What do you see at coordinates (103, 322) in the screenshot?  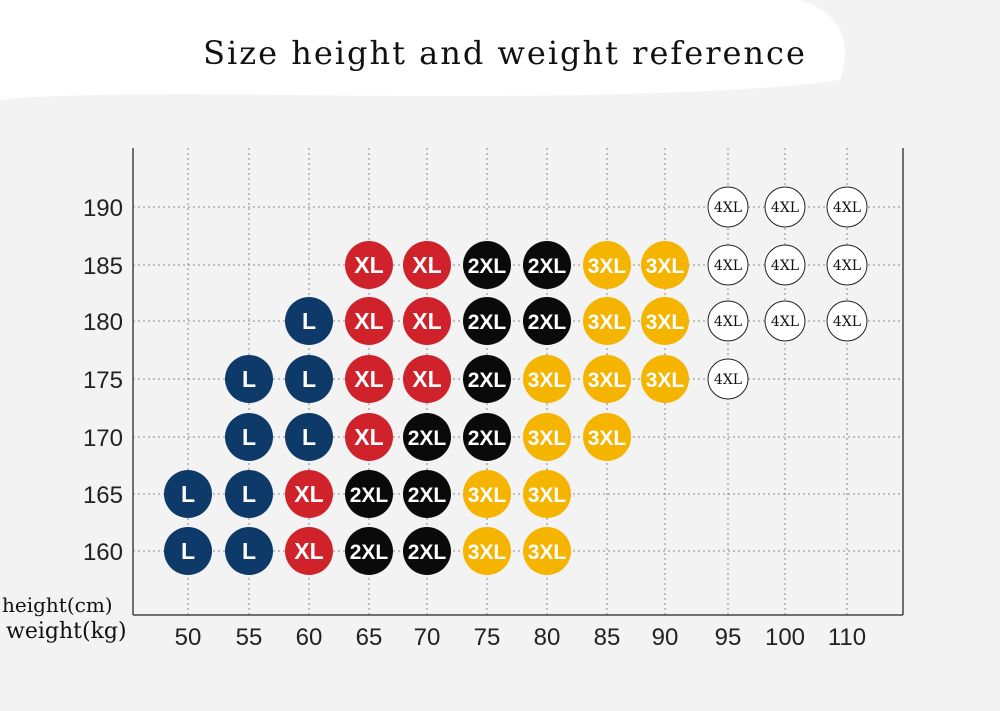 I see `height-header: 180` at bounding box center [103, 322].